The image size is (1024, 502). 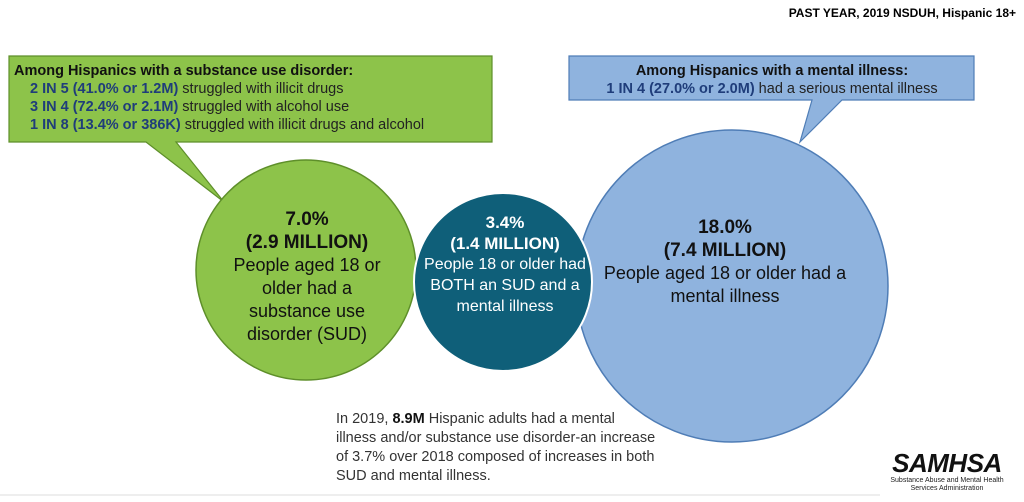 I want to click on sud-count: (2.9 MILLION), so click(x=307, y=242).